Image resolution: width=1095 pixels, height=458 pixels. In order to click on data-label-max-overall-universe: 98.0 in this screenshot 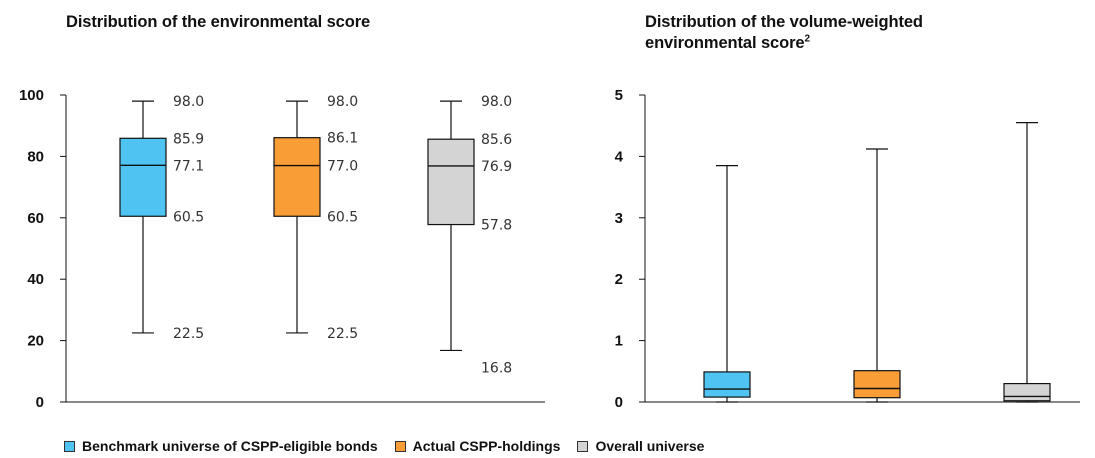, I will do `click(496, 102)`.